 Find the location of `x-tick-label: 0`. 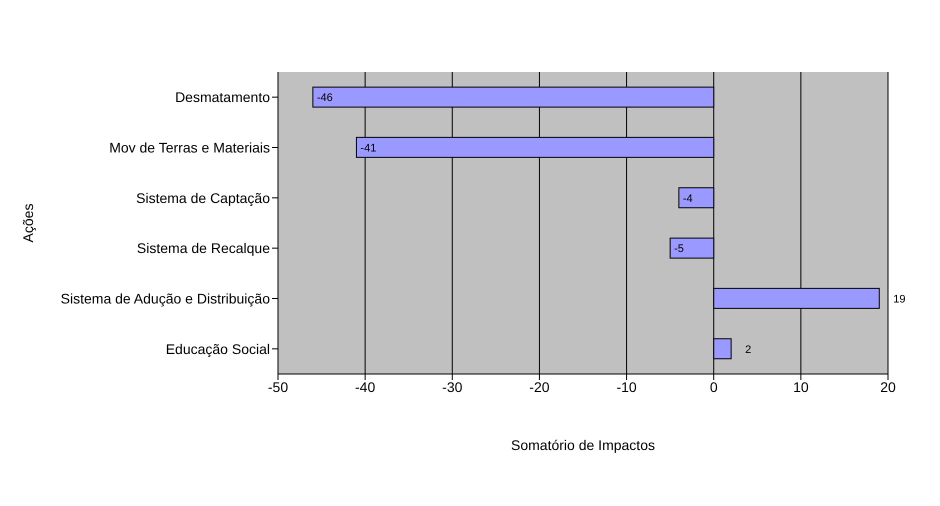

x-tick-label: 0 is located at coordinates (714, 386).